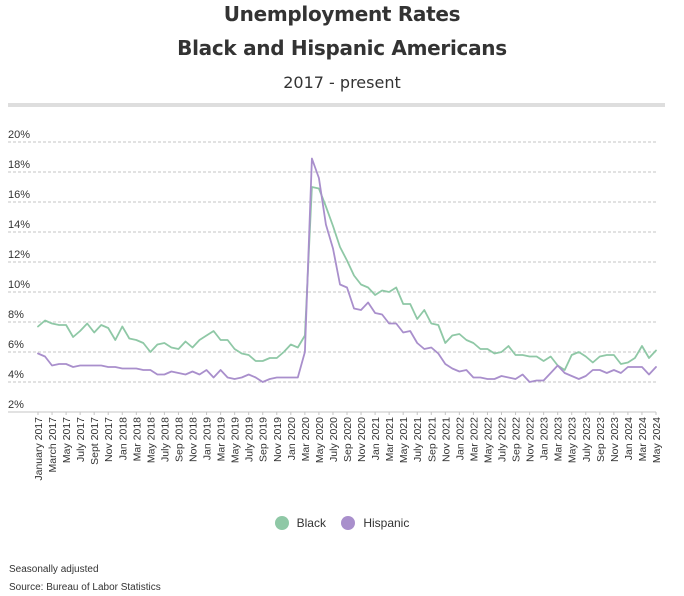 The width and height of the screenshot is (684, 596). Describe the element at coordinates (601, 439) in the screenshot. I see `x-tick-label: Sep 2023` at that location.